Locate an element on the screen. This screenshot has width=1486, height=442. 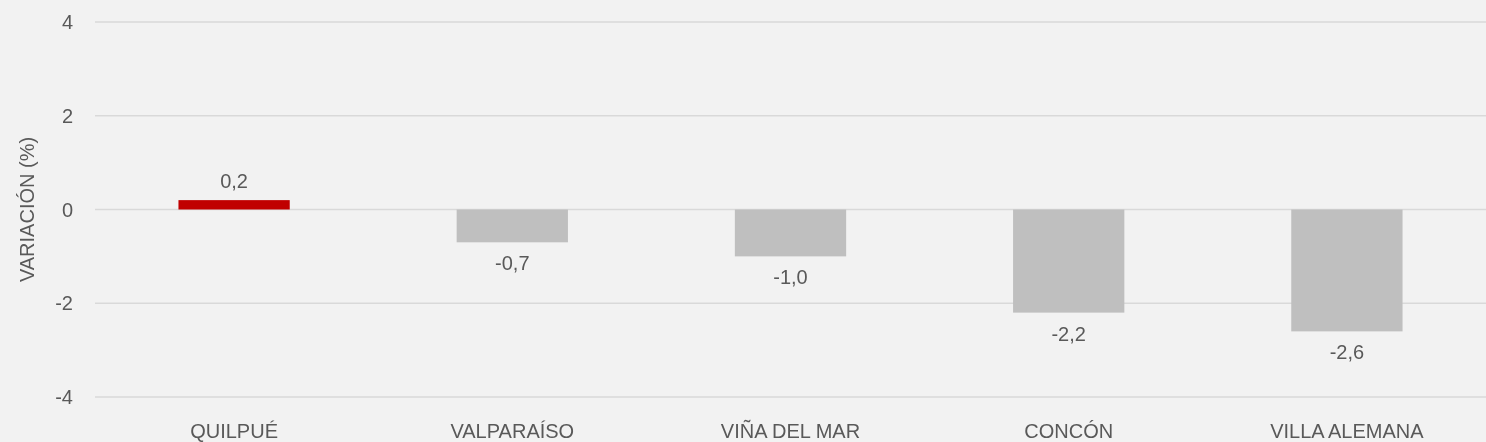
x-tick-label: VILLA ALEMANA is located at coordinates (1347, 431).